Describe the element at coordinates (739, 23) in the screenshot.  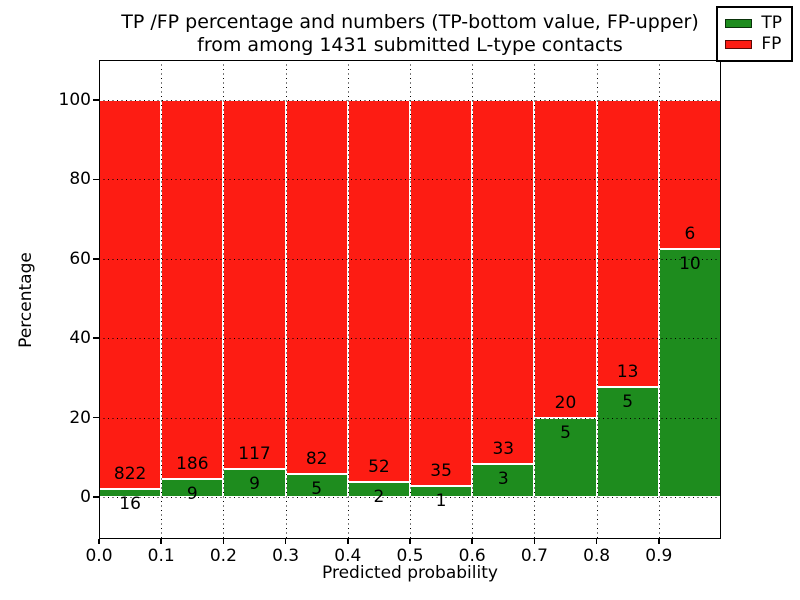
I see `tp-swatch-icon` at that location.